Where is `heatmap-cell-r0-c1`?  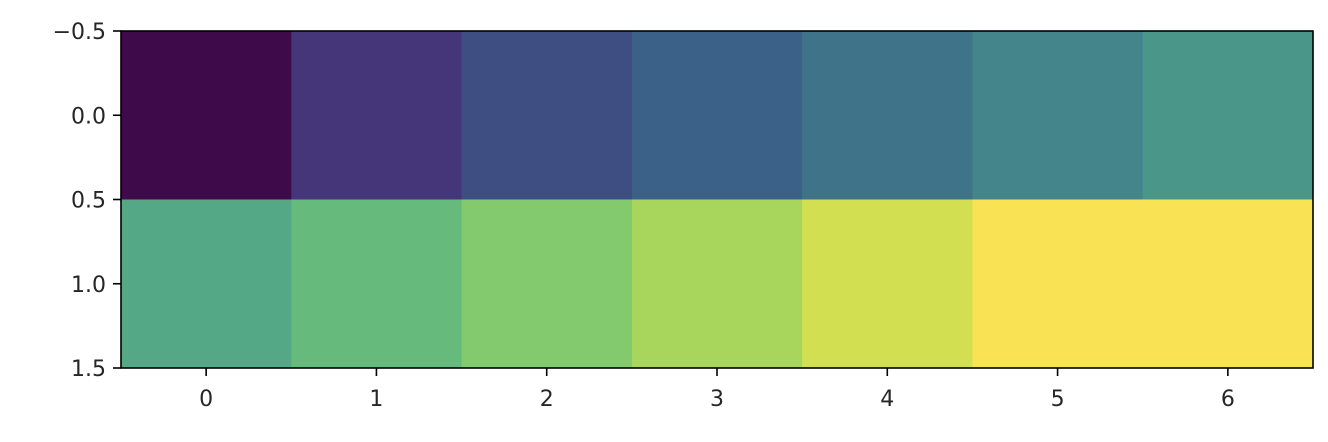 heatmap-cell-r0-c1 is located at coordinates (377, 115).